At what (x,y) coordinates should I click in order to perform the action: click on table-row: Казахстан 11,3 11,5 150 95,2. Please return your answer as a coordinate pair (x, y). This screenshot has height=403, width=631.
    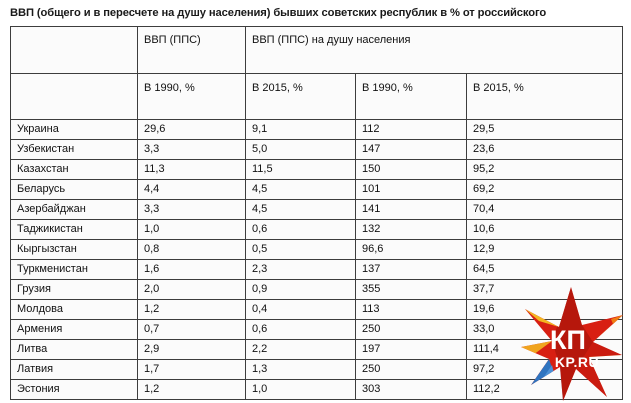
    Looking at the image, I should click on (317, 169).